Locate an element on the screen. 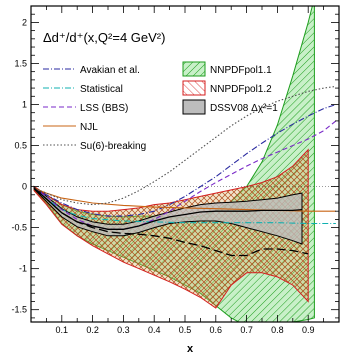 The image size is (353, 358). x-tick-label: 0.5 is located at coordinates (185, 330).